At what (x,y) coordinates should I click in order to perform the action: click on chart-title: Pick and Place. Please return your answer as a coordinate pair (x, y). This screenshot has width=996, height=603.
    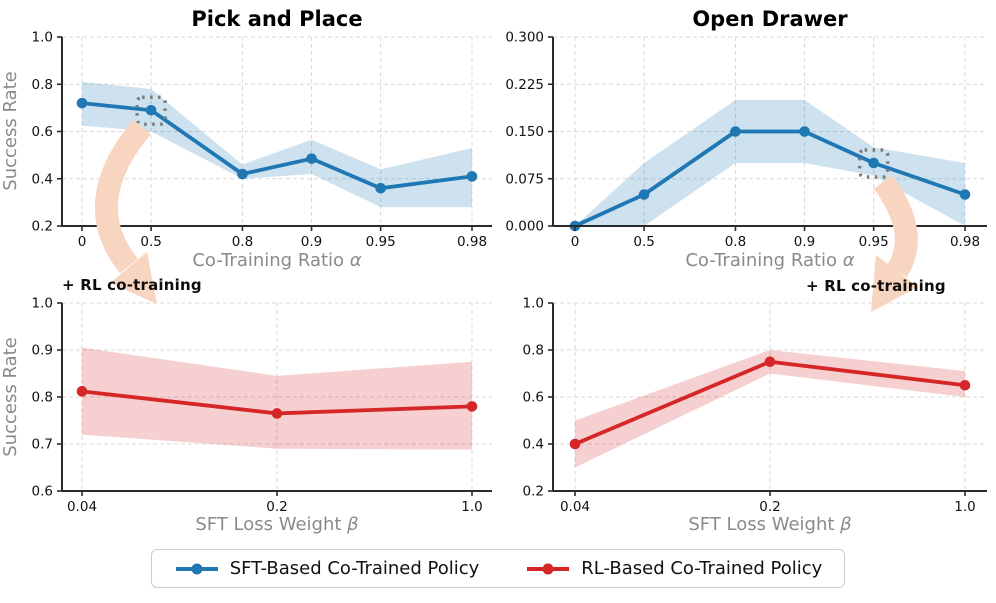
    Looking at the image, I should click on (276, 19).